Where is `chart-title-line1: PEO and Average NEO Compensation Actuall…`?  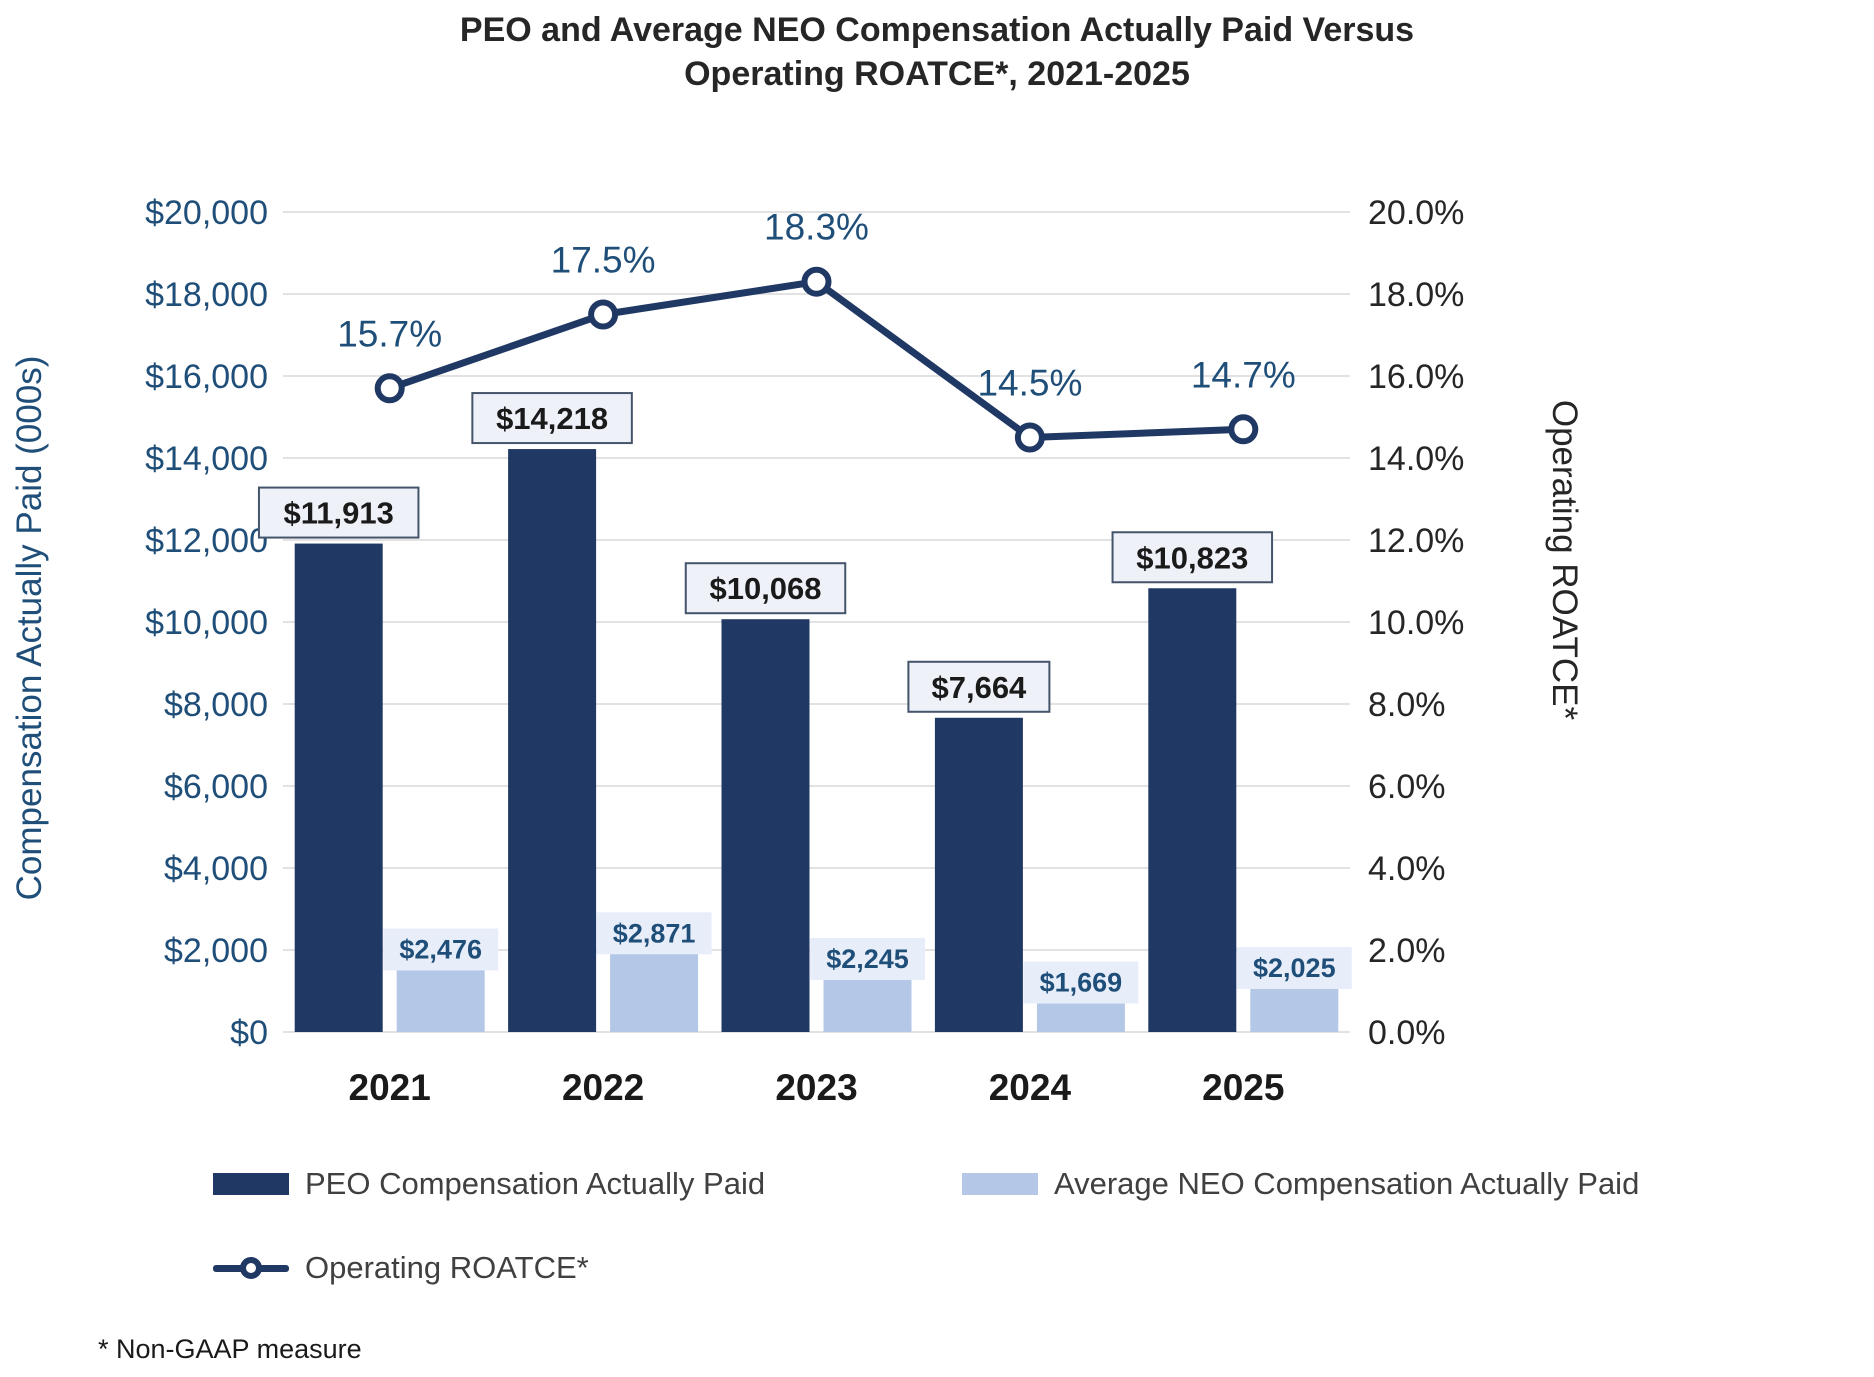 chart-title-line1: PEO and Average NEO Compensation Actuall… is located at coordinates (937, 30).